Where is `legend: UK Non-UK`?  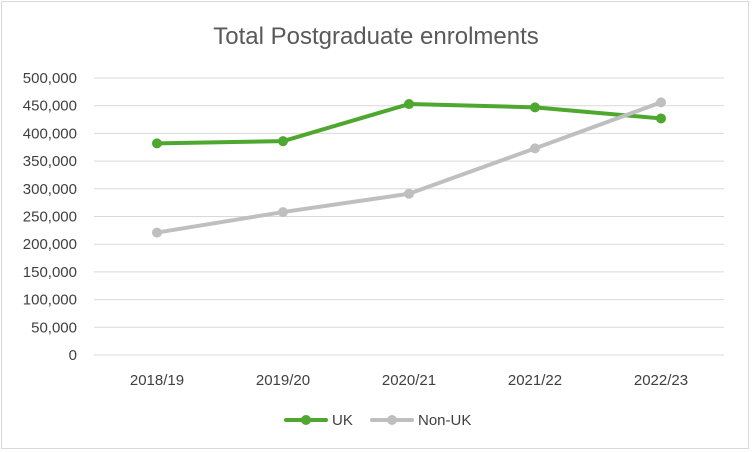
legend: UK Non-UK is located at coordinates (377, 420).